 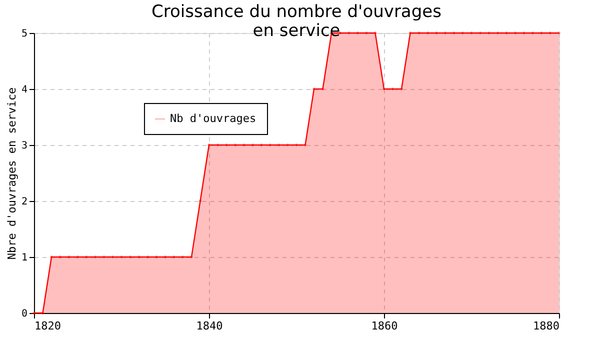 I want to click on y-tick-label: 2, so click(x=24, y=202).